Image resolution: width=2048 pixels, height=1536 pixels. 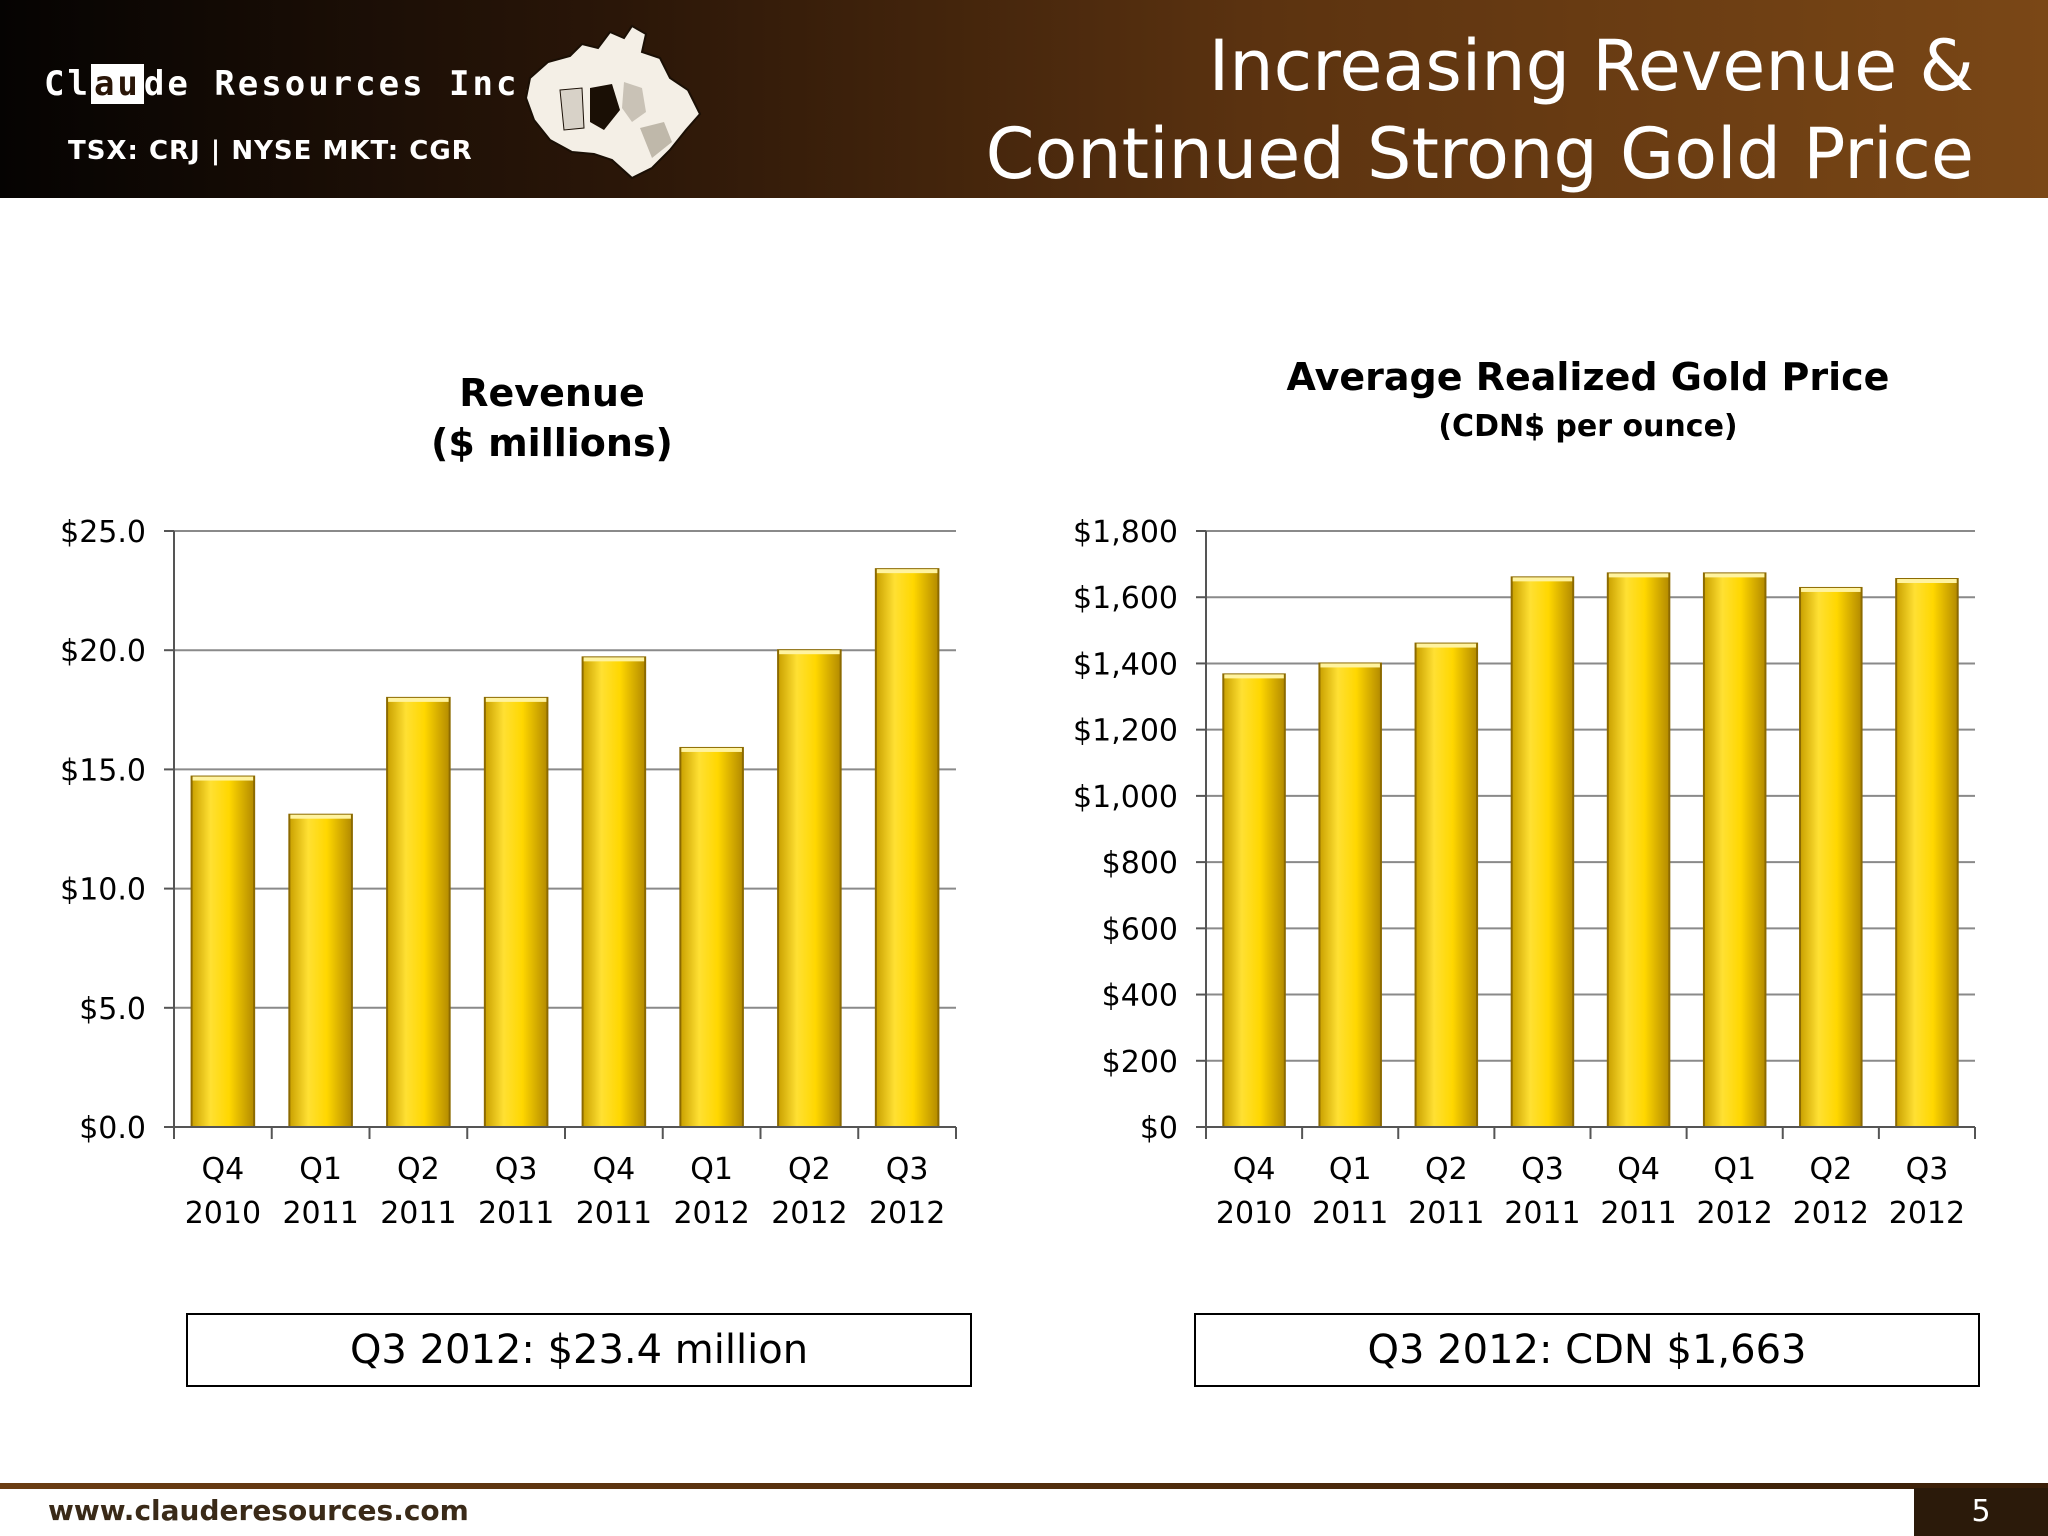 I want to click on y-tick-label: $20.0, so click(x=103, y=651).